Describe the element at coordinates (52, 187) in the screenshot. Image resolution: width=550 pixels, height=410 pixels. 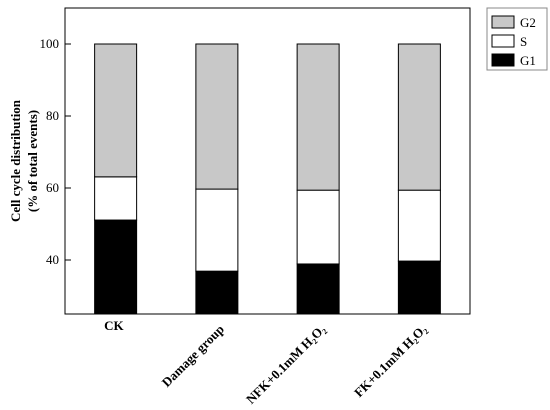
I see `y-tick-label: 60` at that location.